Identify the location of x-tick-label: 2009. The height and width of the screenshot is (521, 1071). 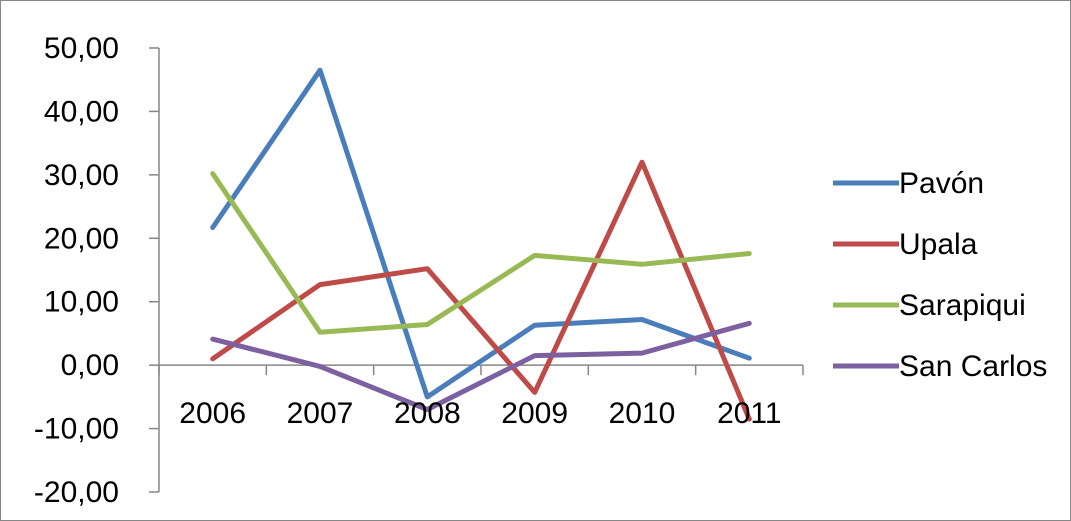
(534, 413).